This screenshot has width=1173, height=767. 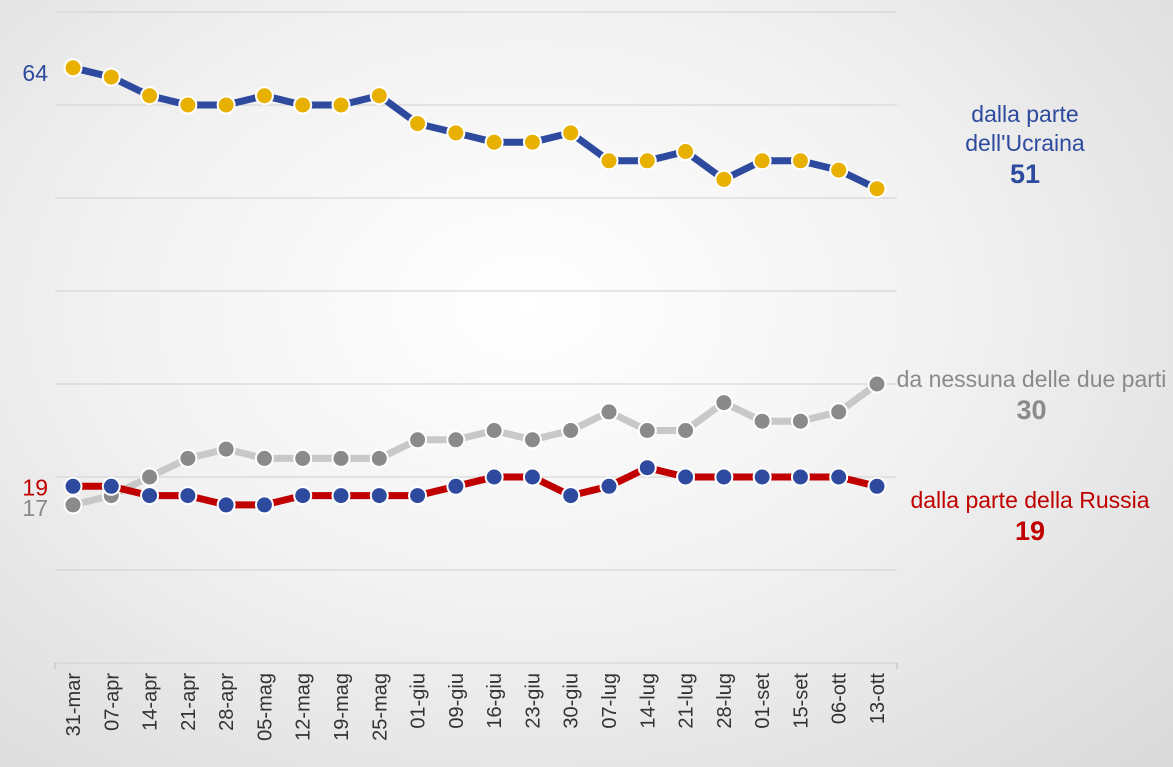 What do you see at coordinates (840, 699) in the screenshot?
I see `x-tick-label: 06-ott` at bounding box center [840, 699].